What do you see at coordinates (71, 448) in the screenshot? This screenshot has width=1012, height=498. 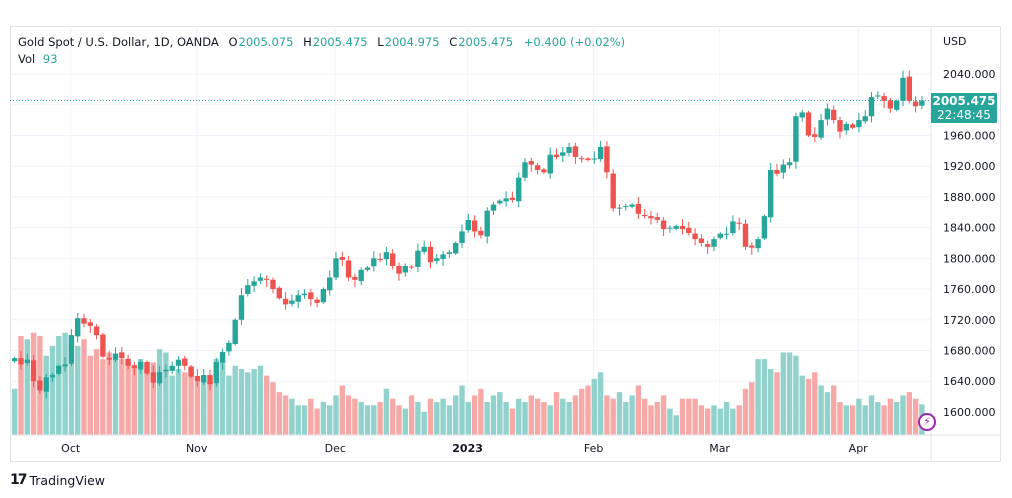 I see `time-tick-label: Oct` at bounding box center [71, 448].